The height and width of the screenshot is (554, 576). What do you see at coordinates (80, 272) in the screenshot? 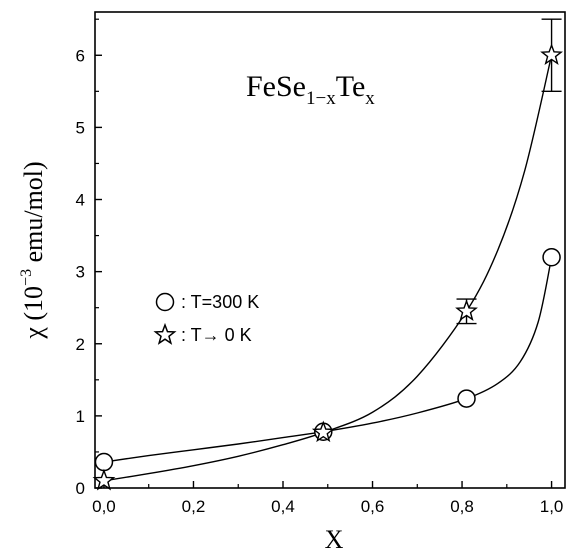
I see `y-tick-label: 3` at bounding box center [80, 272].